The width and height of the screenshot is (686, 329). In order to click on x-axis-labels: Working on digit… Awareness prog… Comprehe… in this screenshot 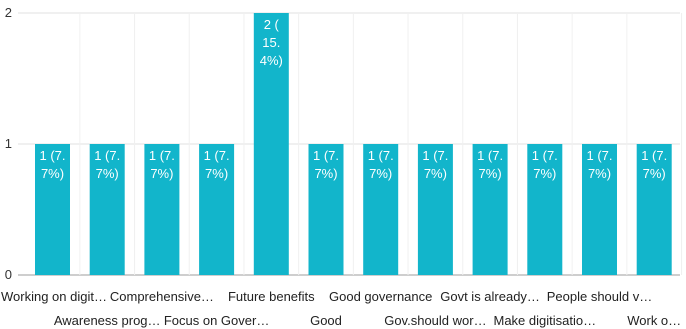, I will do `click(341, 308)`.